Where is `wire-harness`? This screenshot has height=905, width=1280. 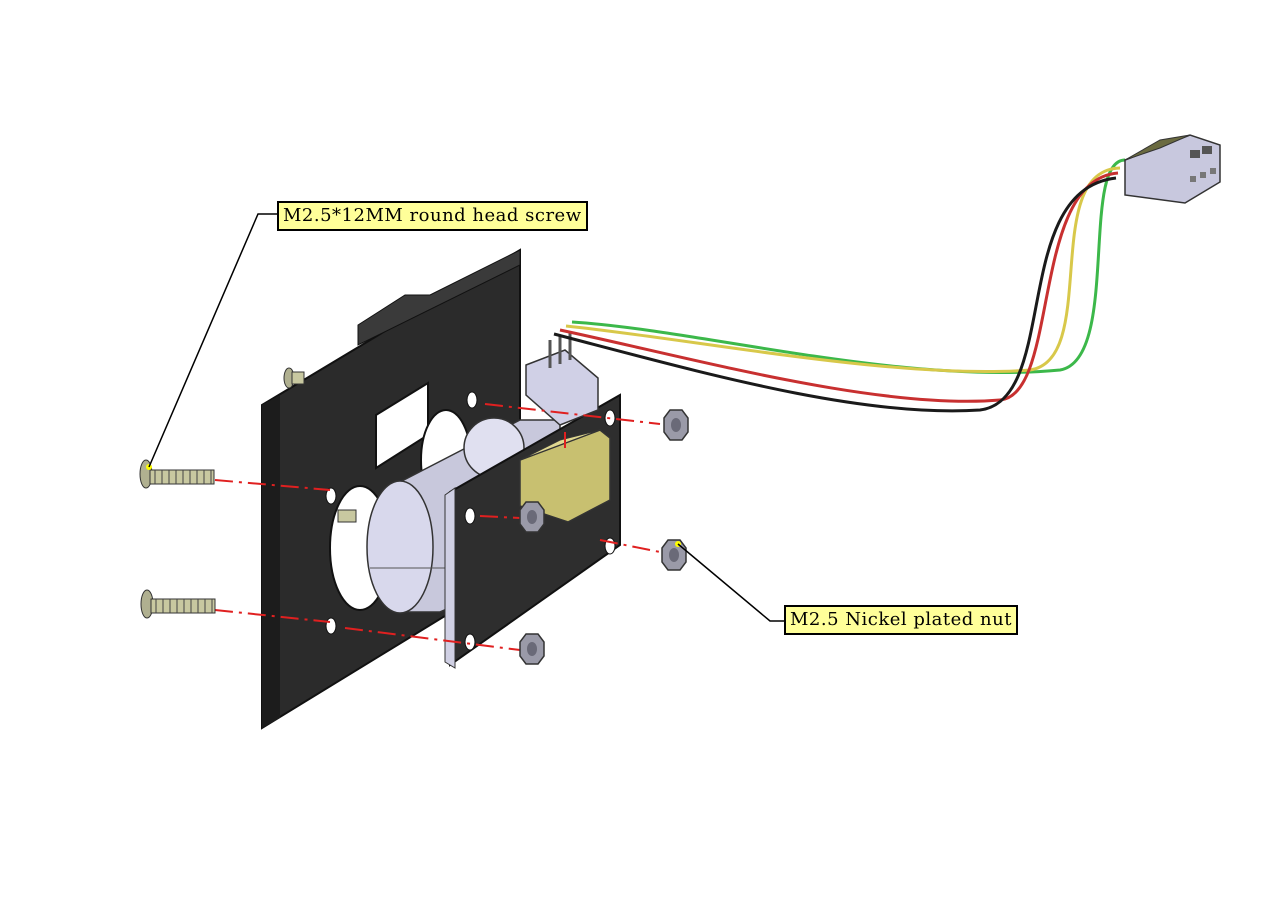
wire-harness is located at coordinates (839, 285).